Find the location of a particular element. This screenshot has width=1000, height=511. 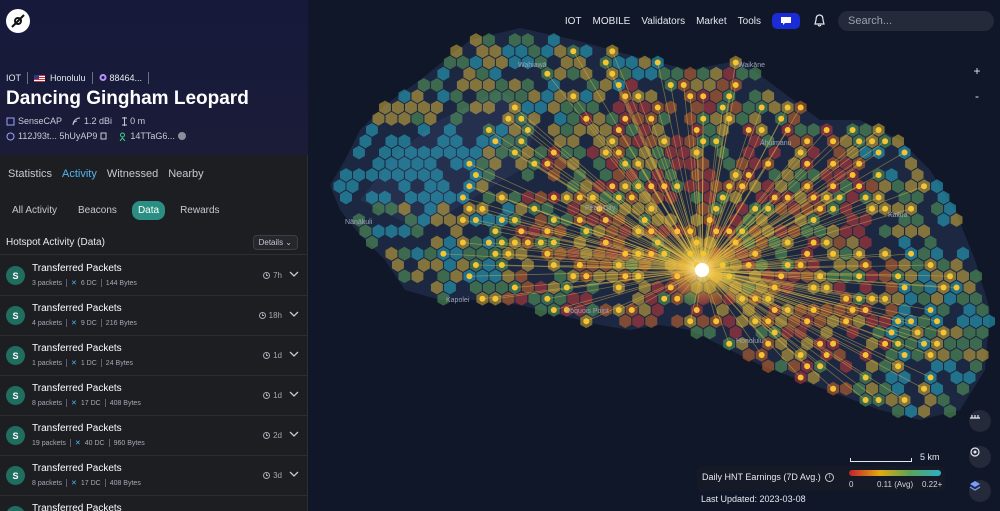

tab-statistics: Statistics is located at coordinates (30, 174).